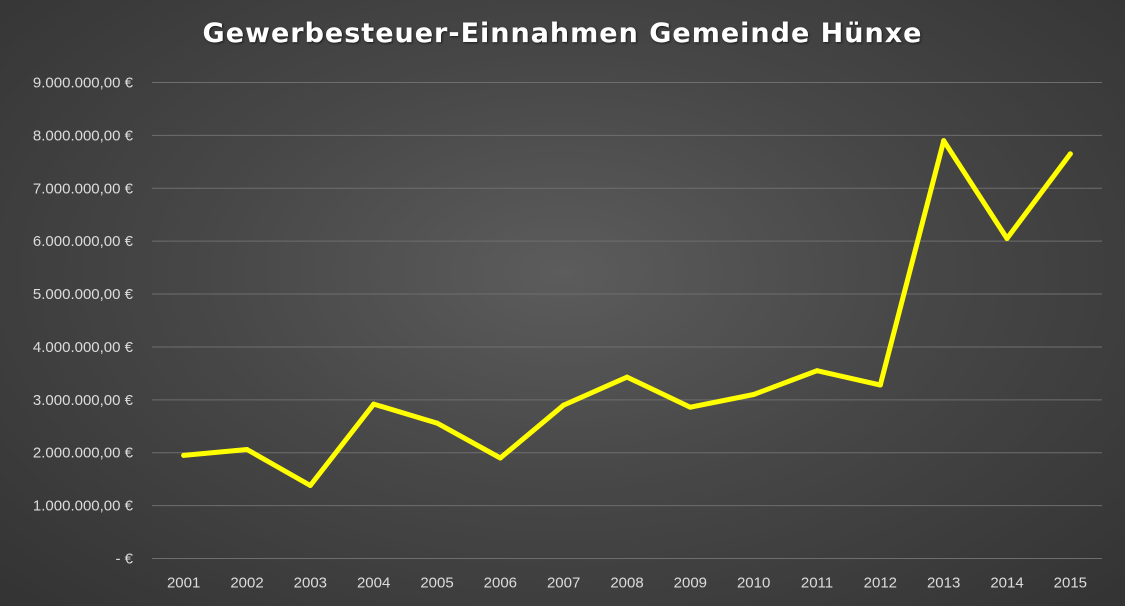 The height and width of the screenshot is (606, 1125). I want to click on x-tick-label: 2008, so click(626, 583).